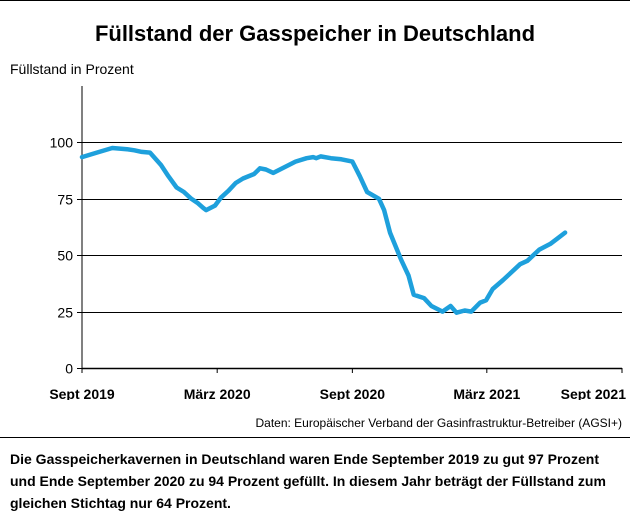 This screenshot has height=523, width=630. Describe the element at coordinates (594, 393) in the screenshot. I see `x-tick-label: Sept 2021` at that location.